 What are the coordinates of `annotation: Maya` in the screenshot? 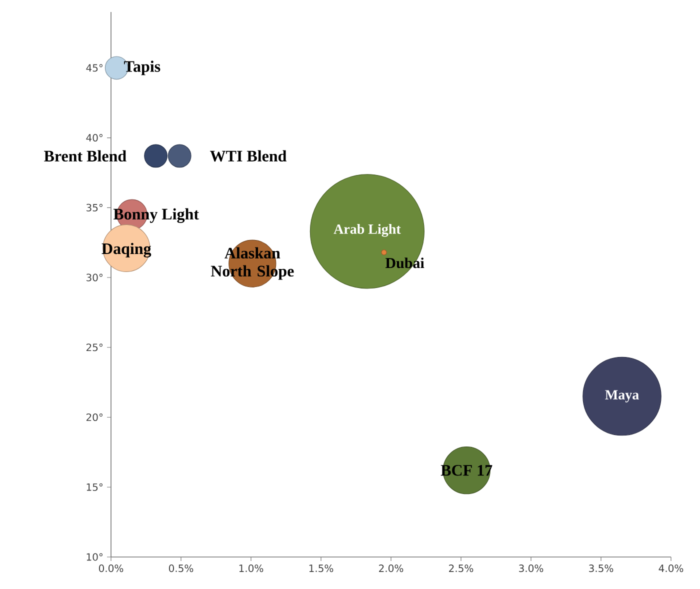 It's located at (622, 396).